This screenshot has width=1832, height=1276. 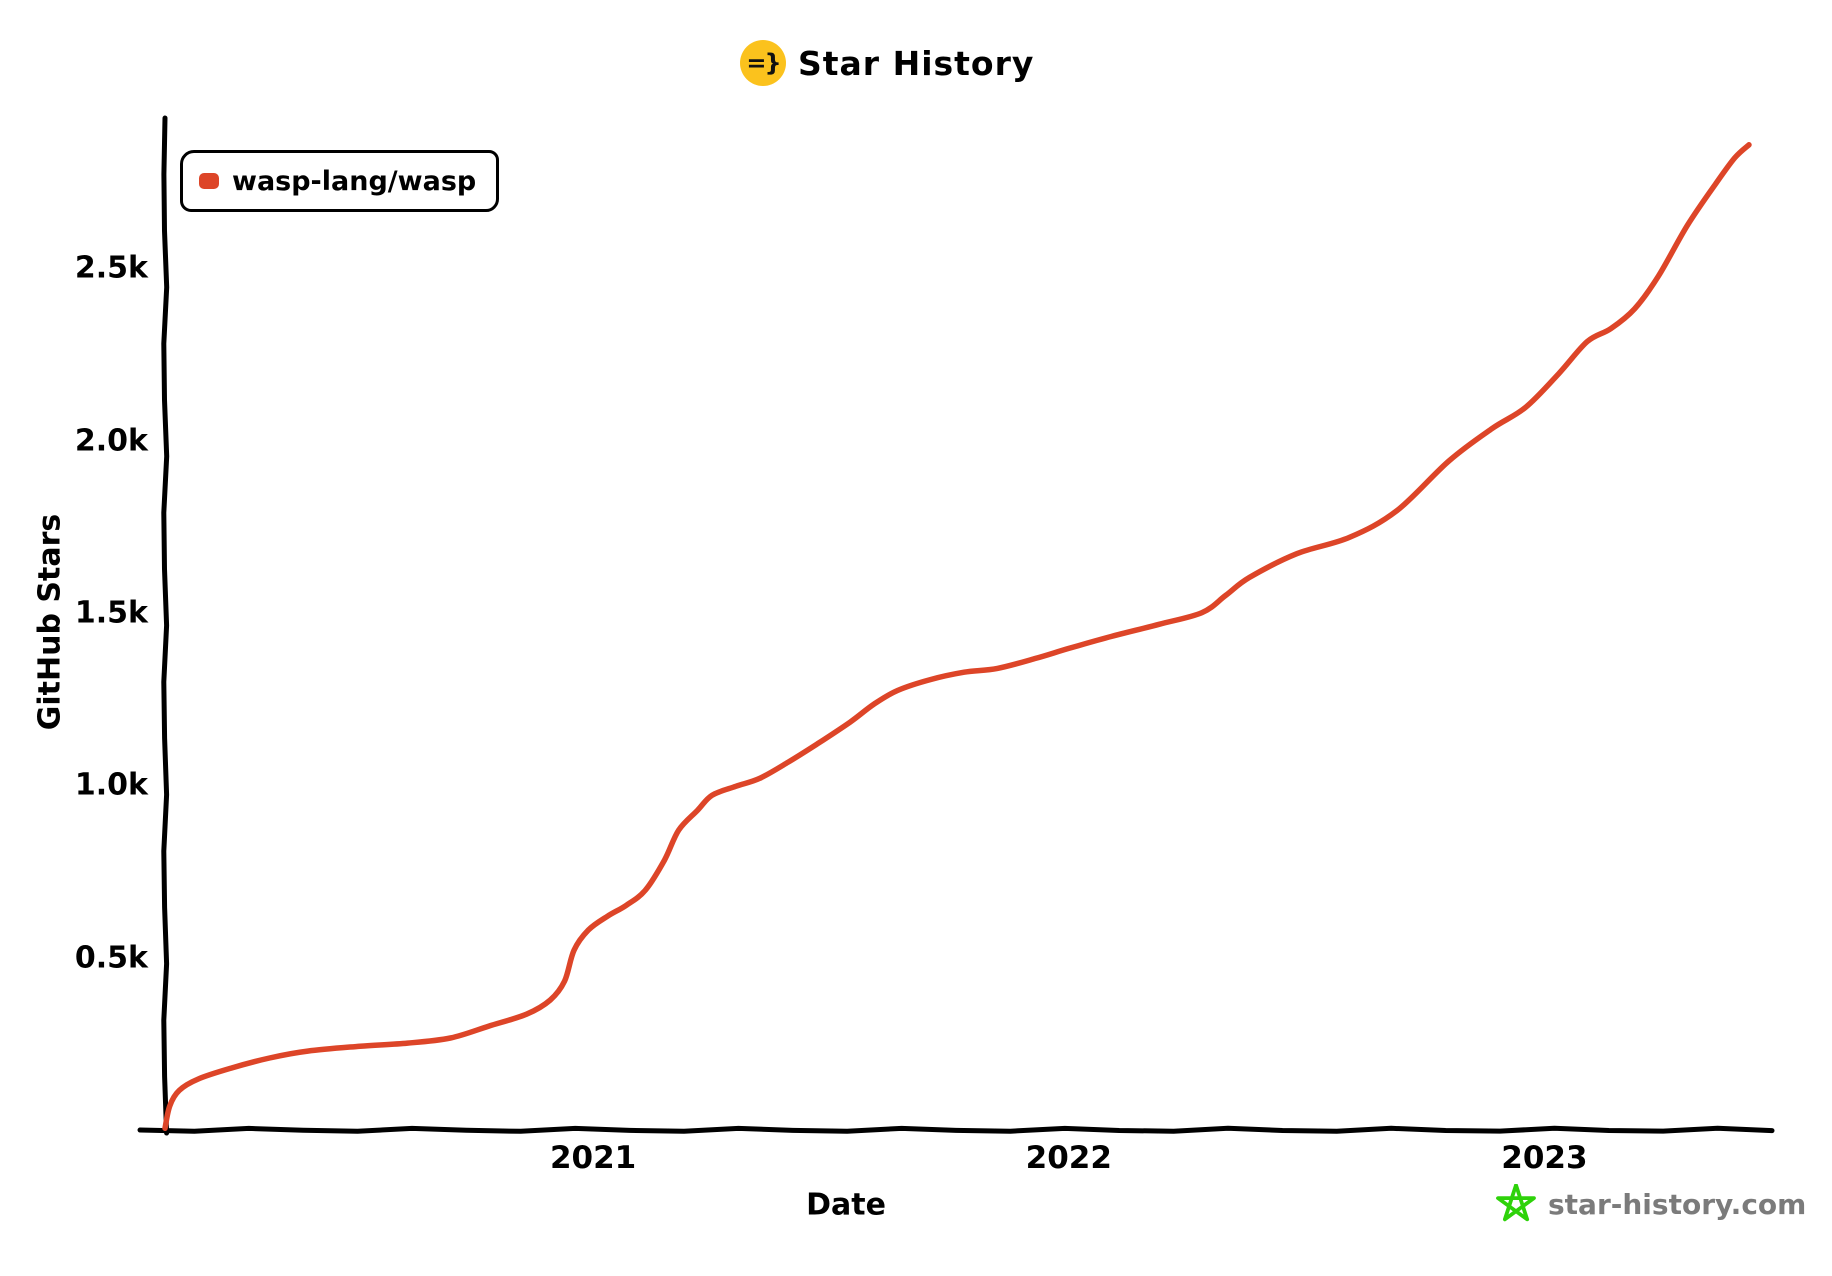 I want to click on x-tick-2021: 2021, so click(x=593, y=1158).